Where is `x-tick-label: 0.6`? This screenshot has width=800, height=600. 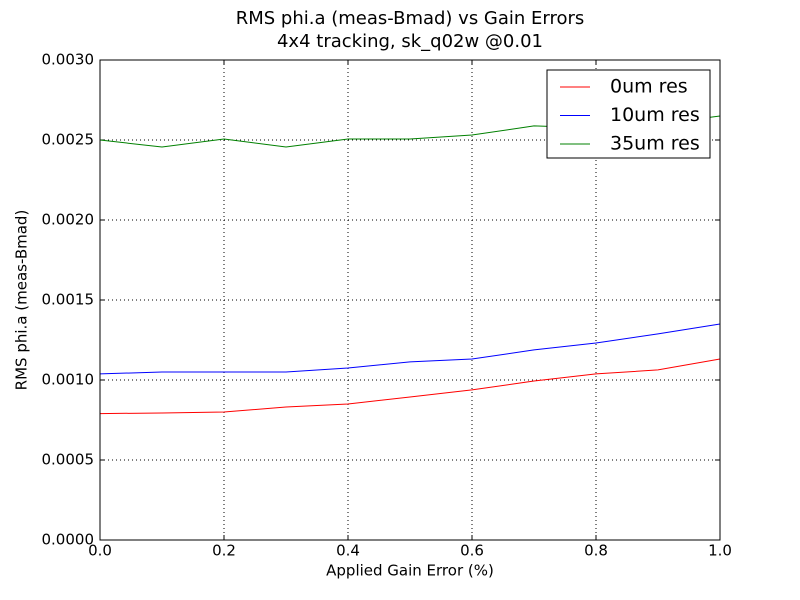 x-tick-label: 0.6 is located at coordinates (472, 551).